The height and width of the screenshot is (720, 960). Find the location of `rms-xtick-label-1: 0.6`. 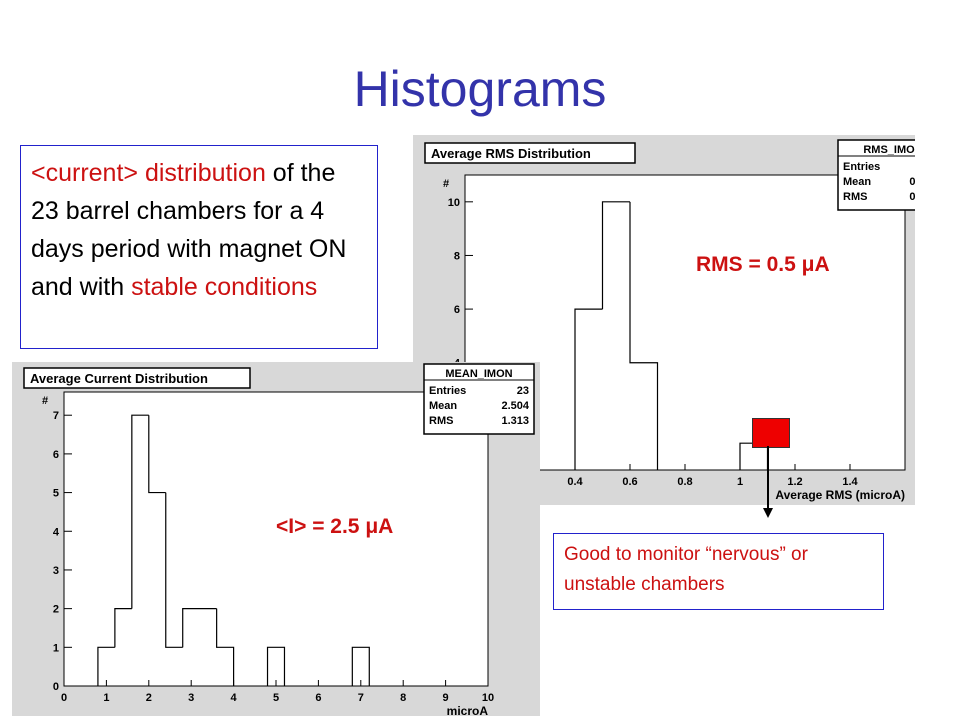

rms-xtick-label-1: 0.6 is located at coordinates (629, 482).